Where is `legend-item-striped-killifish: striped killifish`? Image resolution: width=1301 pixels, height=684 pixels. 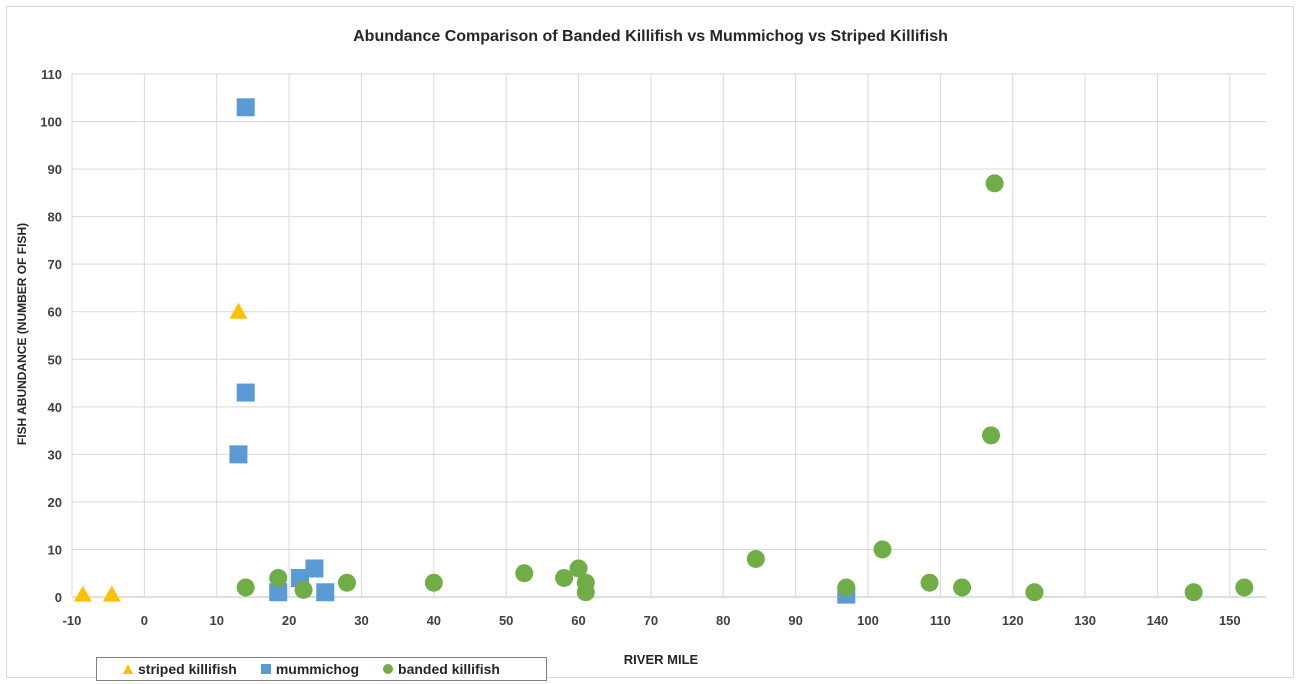 legend-item-striped-killifish: striped killifish is located at coordinates (180, 669).